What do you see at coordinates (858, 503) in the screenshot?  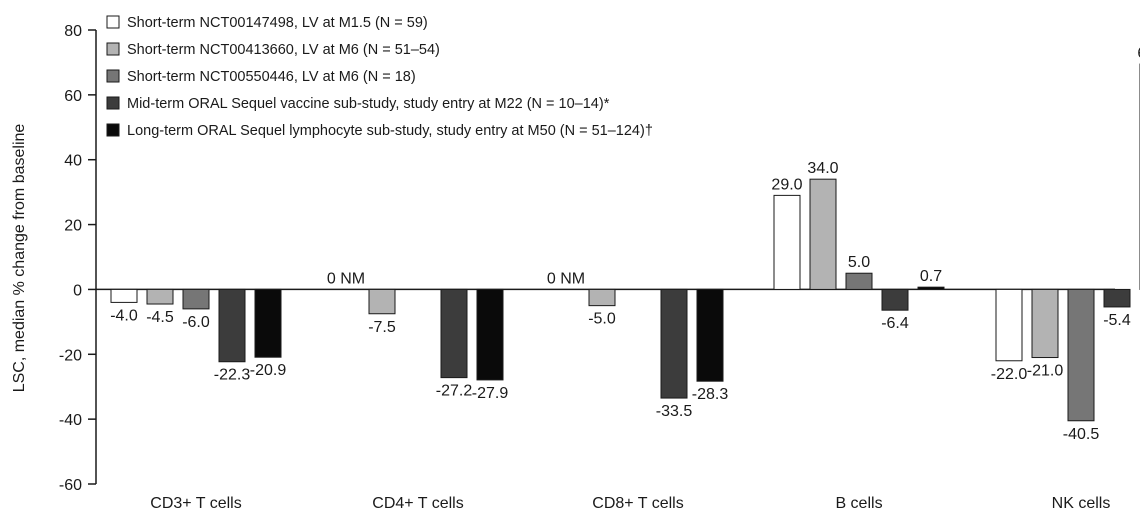 I see `x-category-label: B cells` at bounding box center [858, 503].